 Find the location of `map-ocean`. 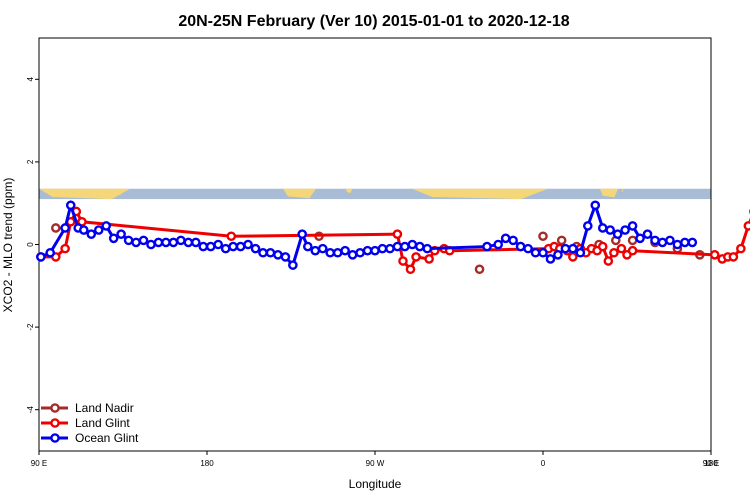

map-ocean is located at coordinates (375, 194).